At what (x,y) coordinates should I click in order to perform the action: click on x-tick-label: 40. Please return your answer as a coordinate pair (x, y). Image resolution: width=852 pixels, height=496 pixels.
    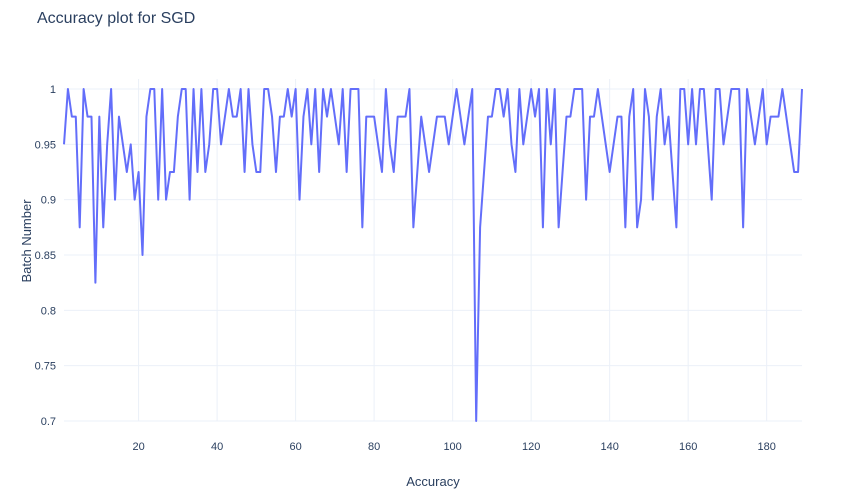
    Looking at the image, I should click on (217, 447).